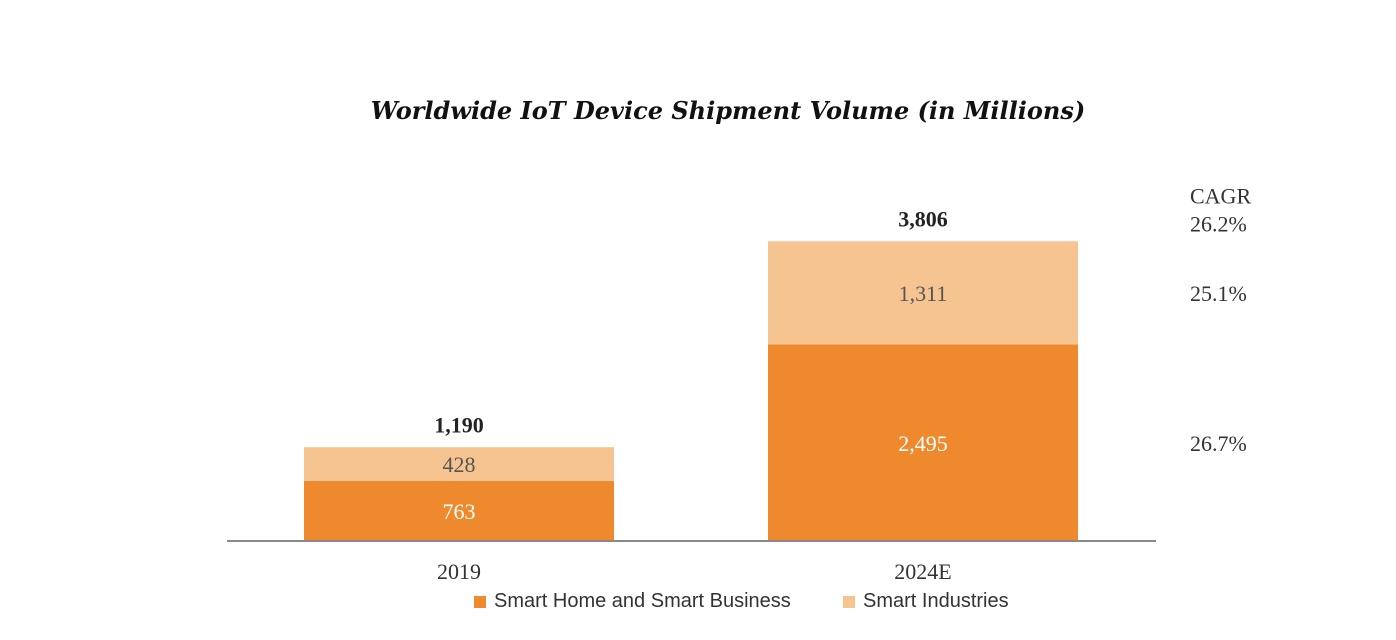 This screenshot has width=1396, height=640. Describe the element at coordinates (459, 571) in the screenshot. I see `x-tick-label-2019: 2019` at that location.